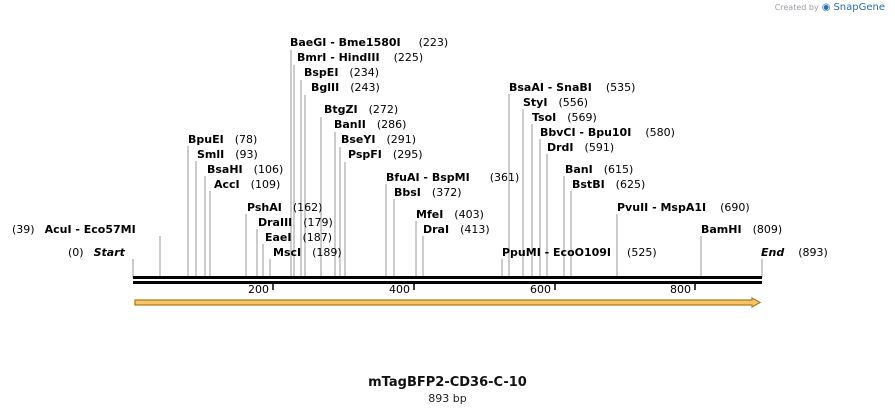 The height and width of the screenshot is (415, 895). Describe the element at coordinates (307, 252) in the screenshot. I see `site-label: MscI (189)` at that location.